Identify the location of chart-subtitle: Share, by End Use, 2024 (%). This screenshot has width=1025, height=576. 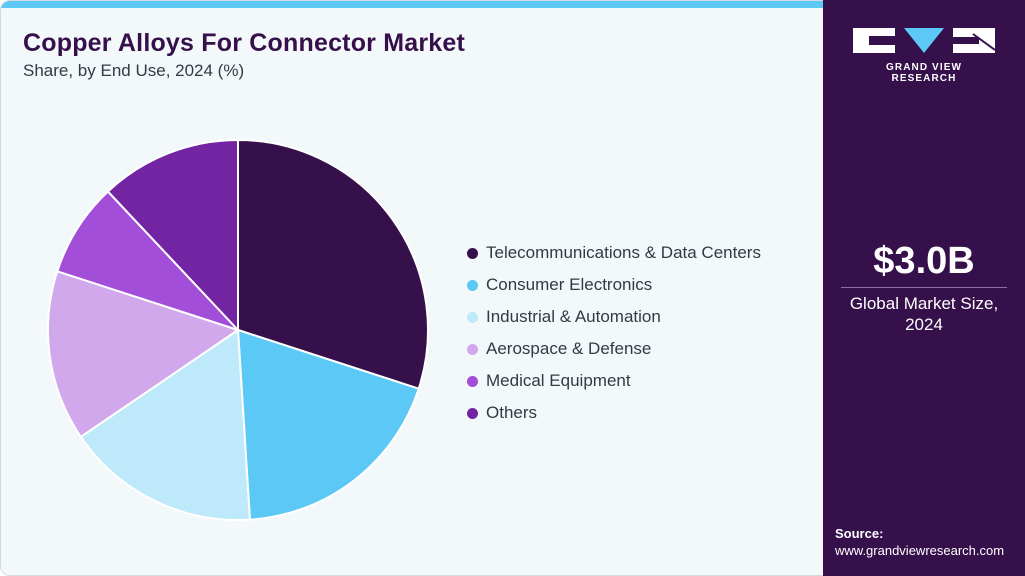
(134, 70).